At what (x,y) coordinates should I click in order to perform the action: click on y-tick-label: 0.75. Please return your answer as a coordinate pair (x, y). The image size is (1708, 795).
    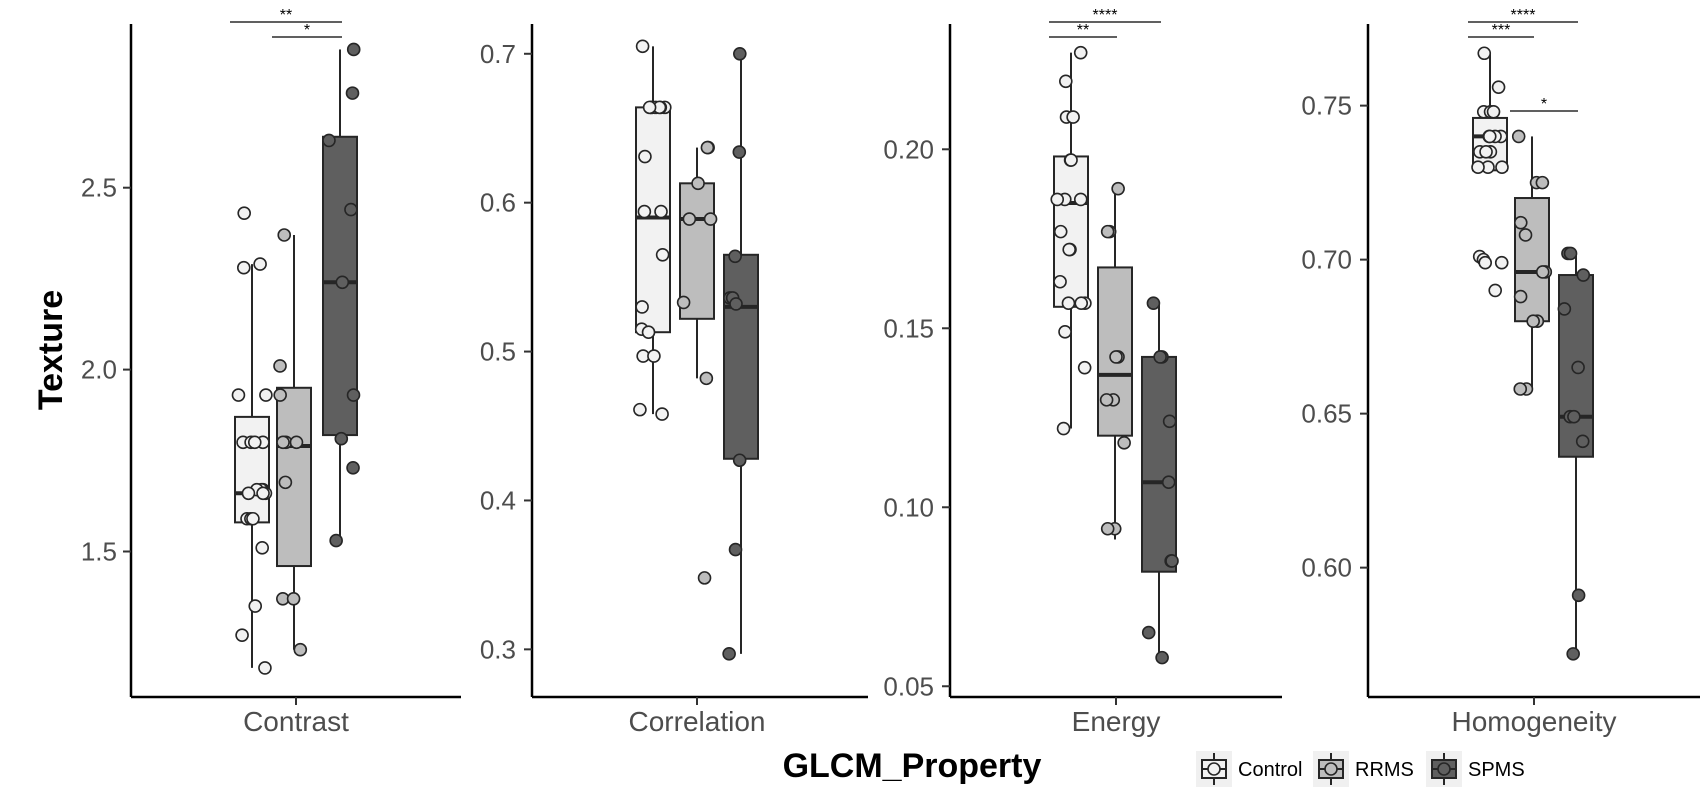
    Looking at the image, I should click on (1326, 106).